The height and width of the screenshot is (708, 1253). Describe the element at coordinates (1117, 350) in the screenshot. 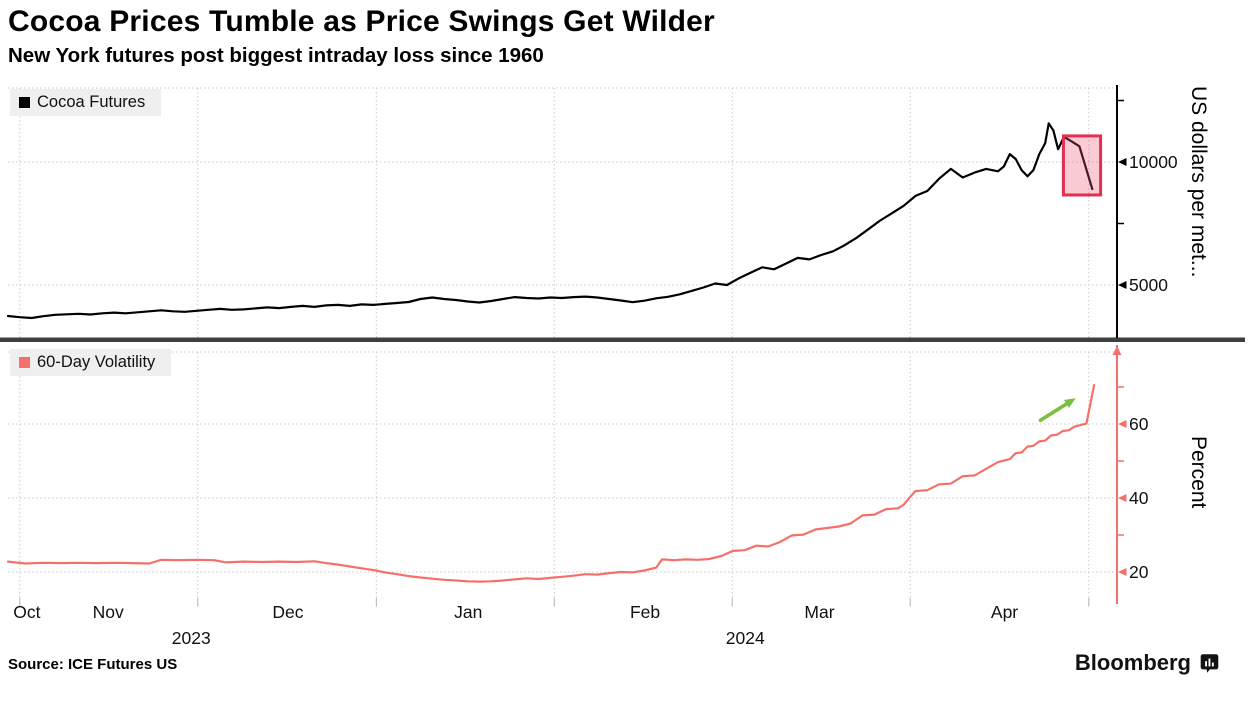

I see `percent-axis-top-arrow` at that location.